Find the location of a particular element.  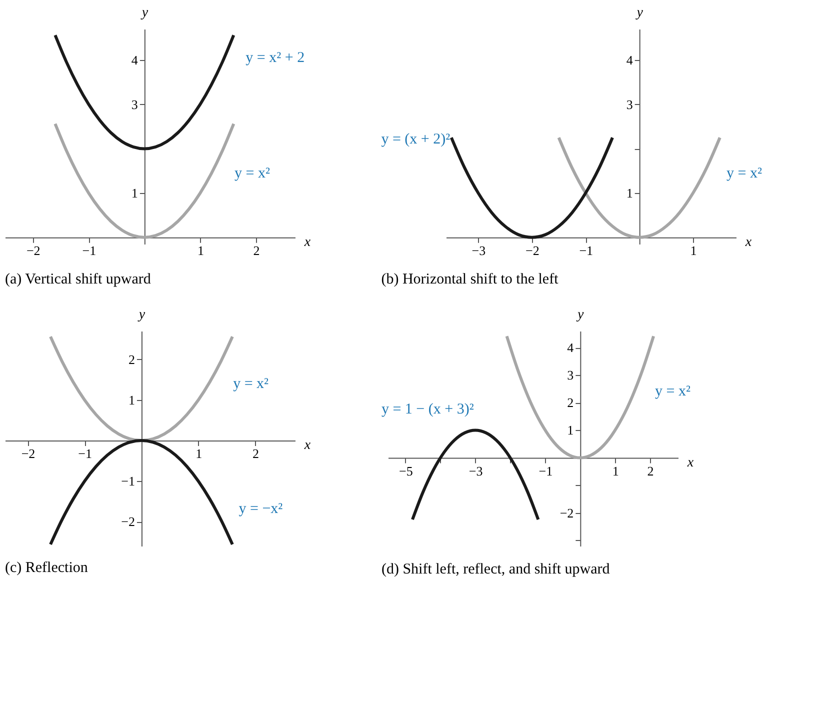

text: (c) Reflection is located at coordinates (46, 568).